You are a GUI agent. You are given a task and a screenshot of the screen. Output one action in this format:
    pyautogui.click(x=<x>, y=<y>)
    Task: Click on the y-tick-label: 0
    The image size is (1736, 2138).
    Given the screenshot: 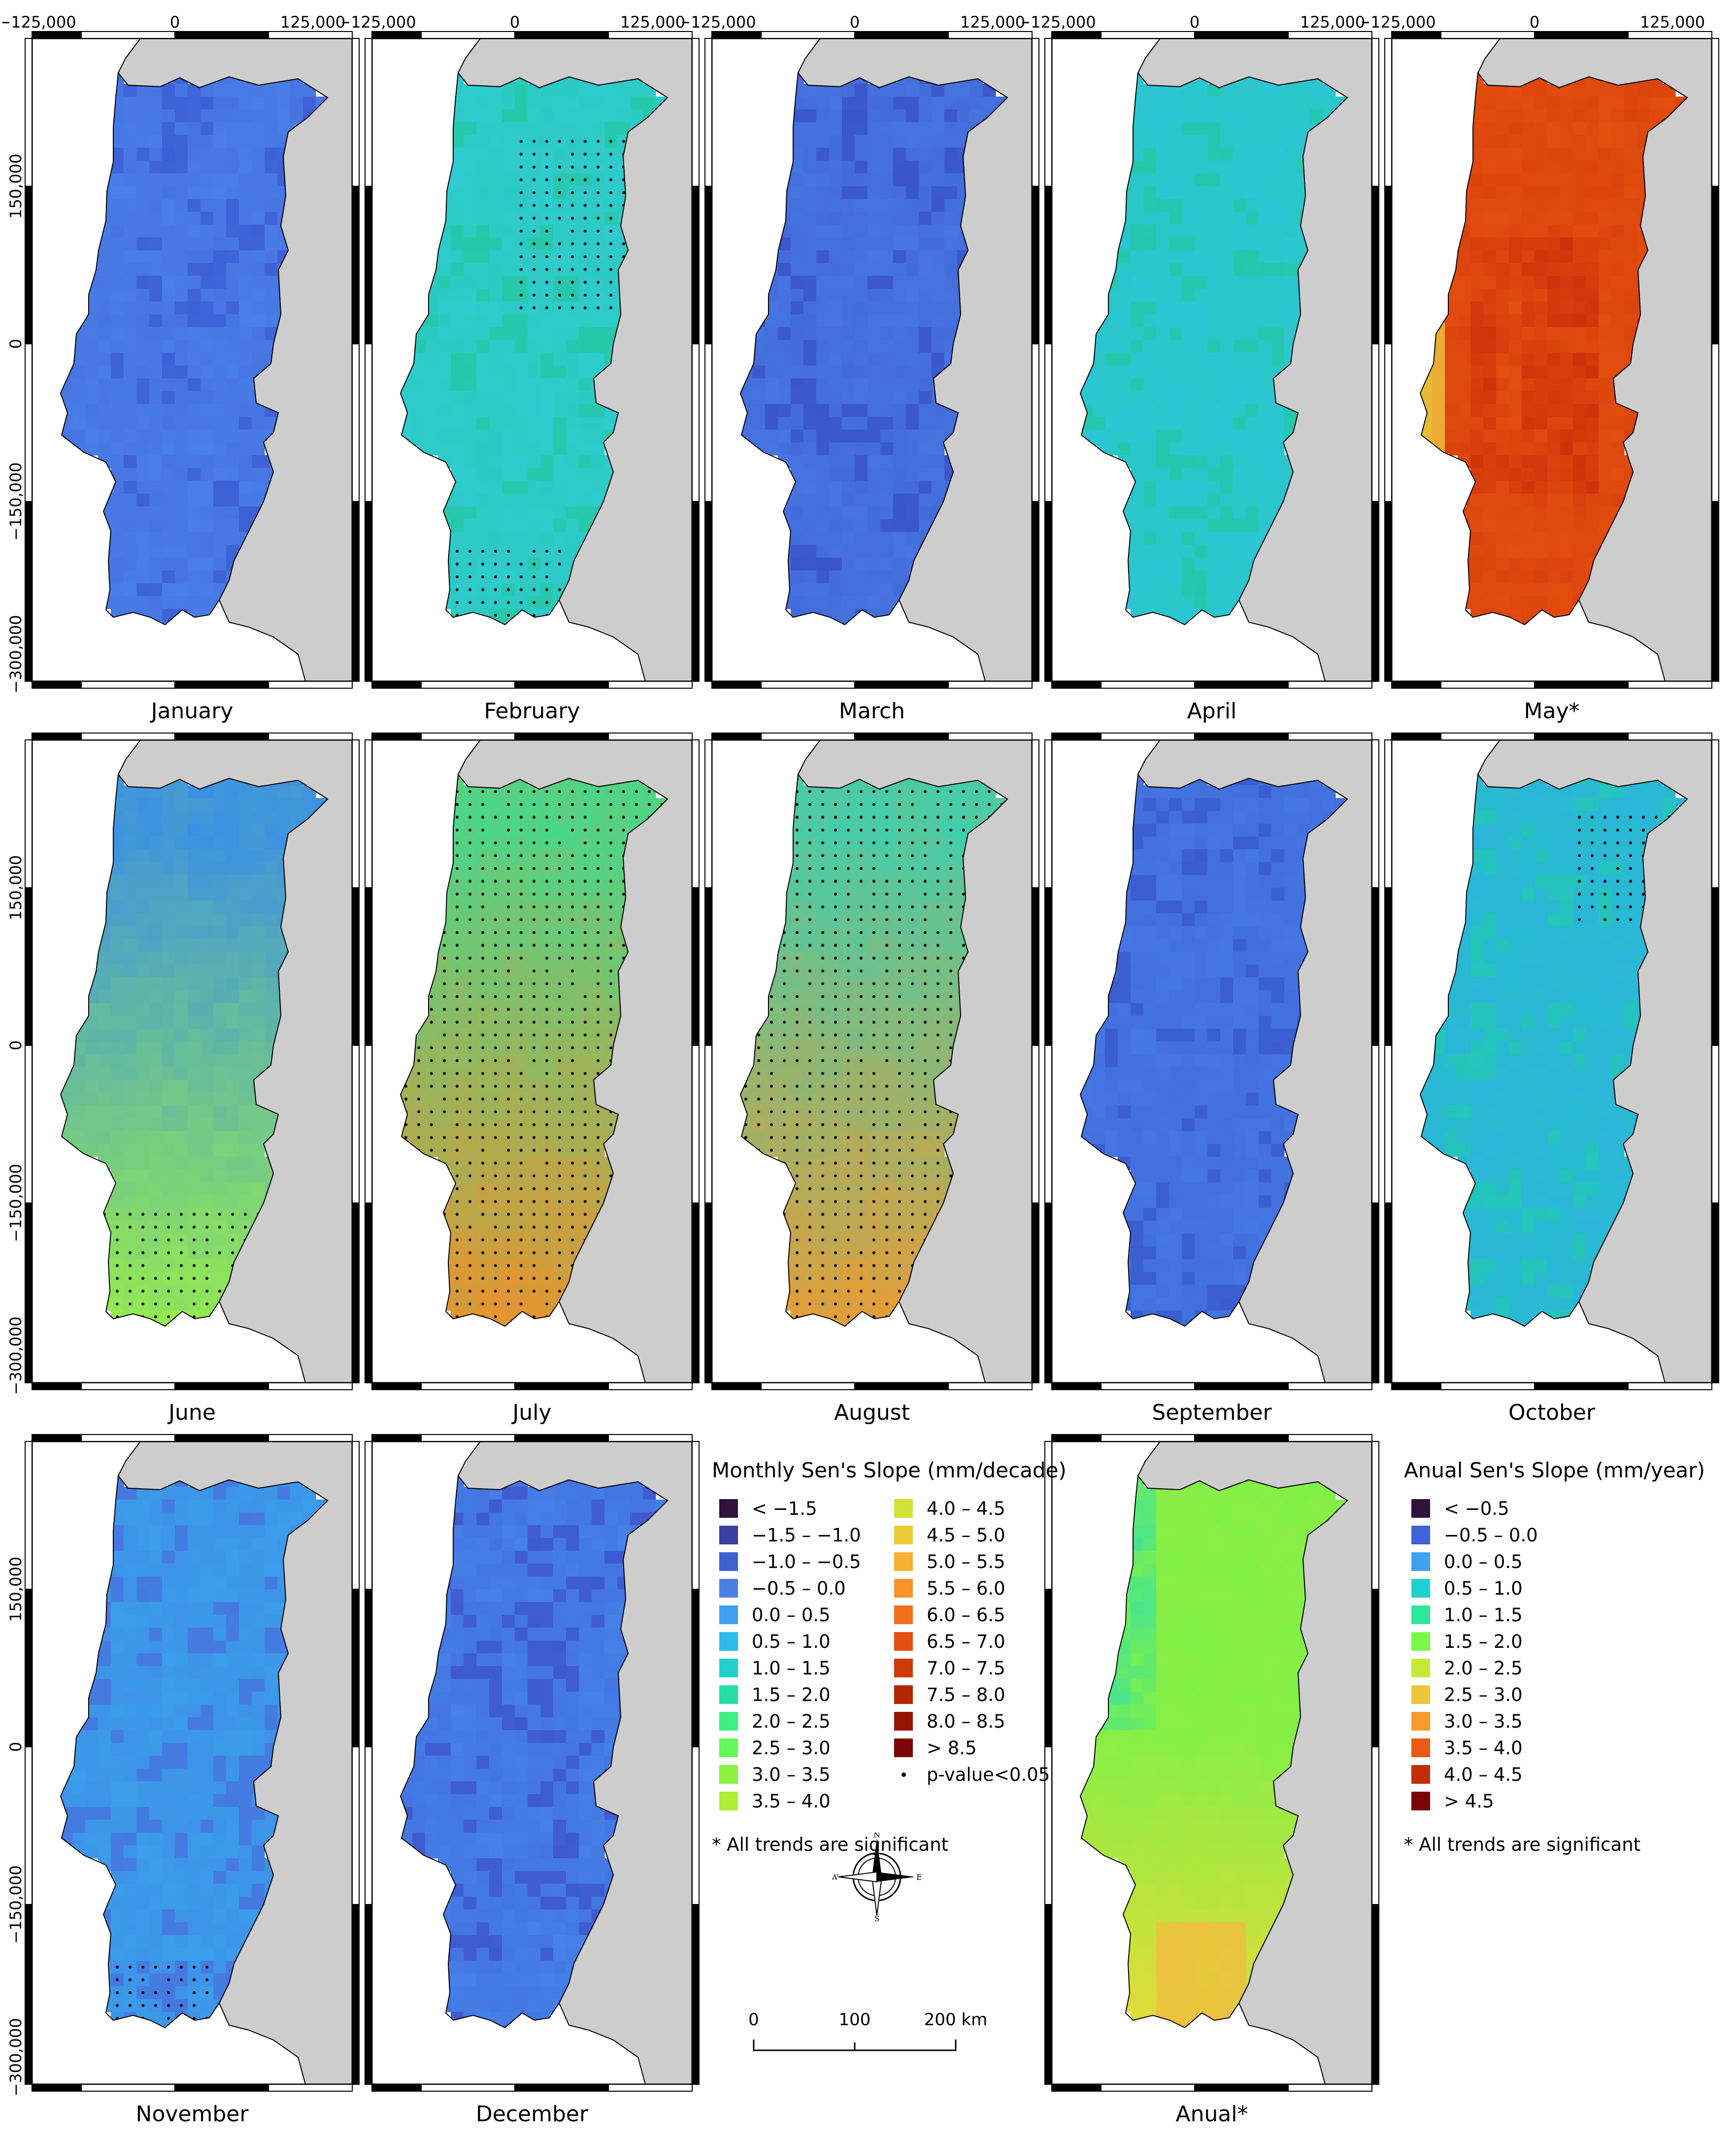 What is the action you would take?
    pyautogui.click(x=15, y=344)
    